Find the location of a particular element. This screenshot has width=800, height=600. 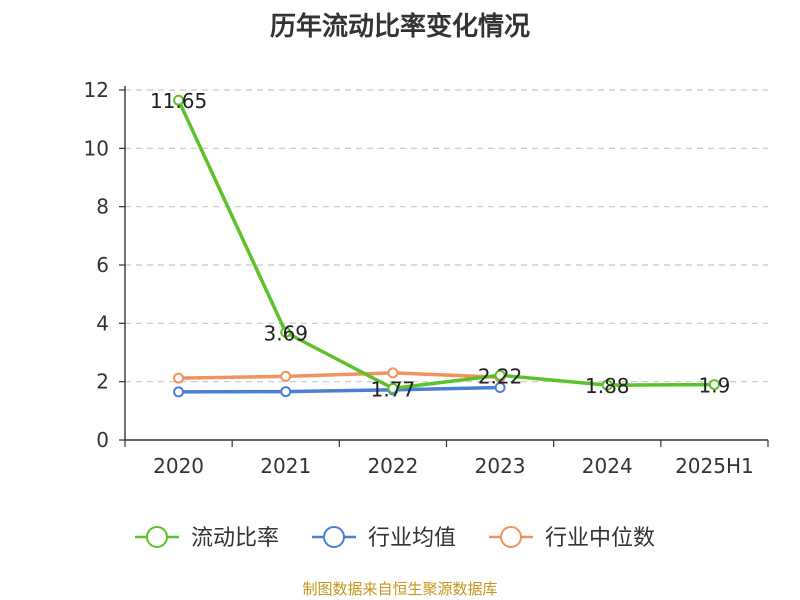

legend-label: 行业均值 is located at coordinates (412, 538).